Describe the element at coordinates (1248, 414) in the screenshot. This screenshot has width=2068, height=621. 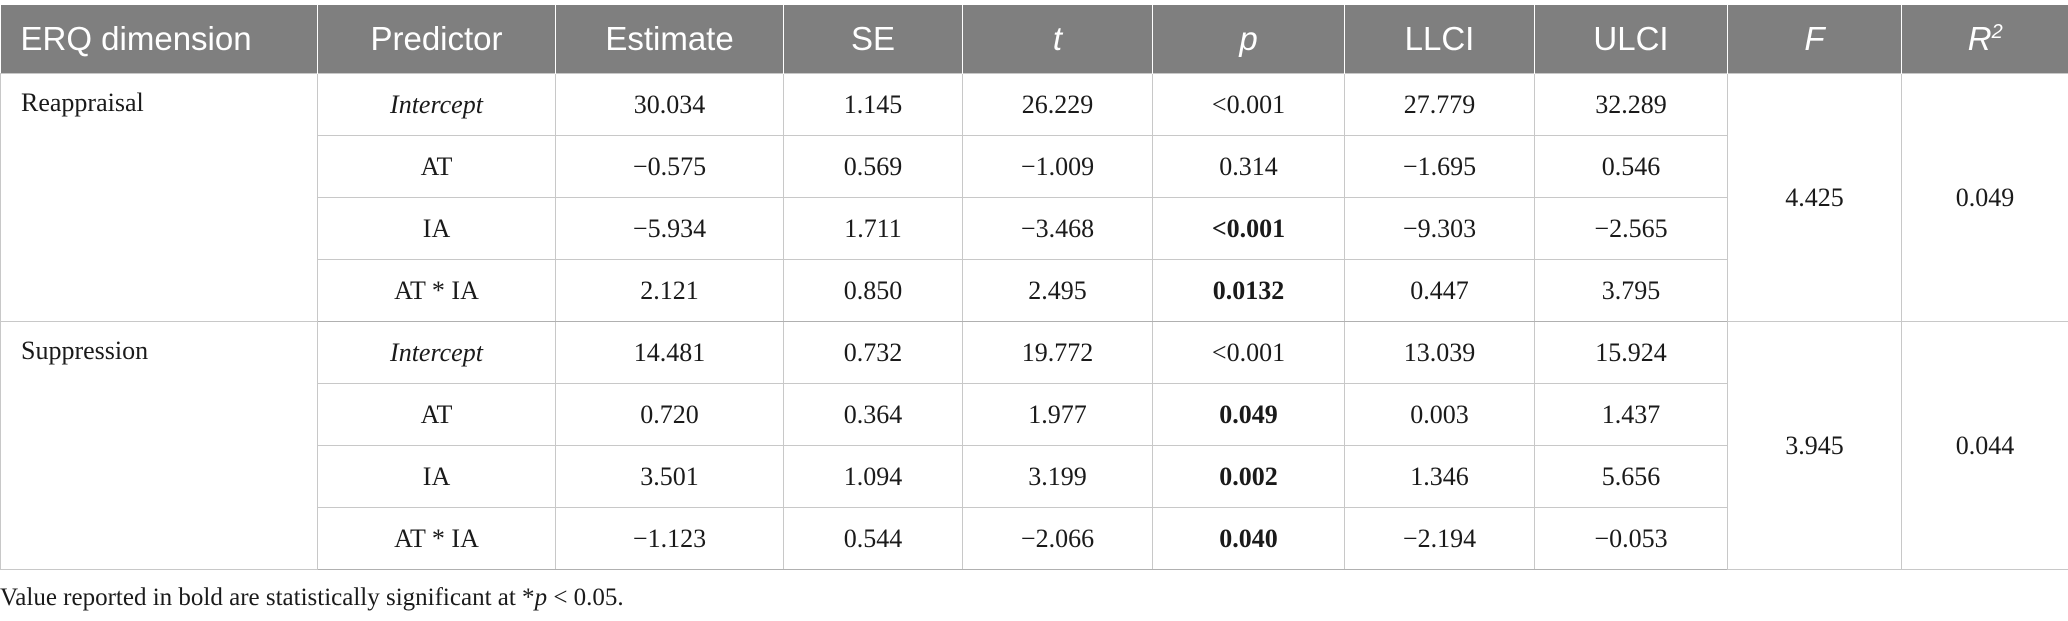
I see `p-cell: 0.049` at that location.